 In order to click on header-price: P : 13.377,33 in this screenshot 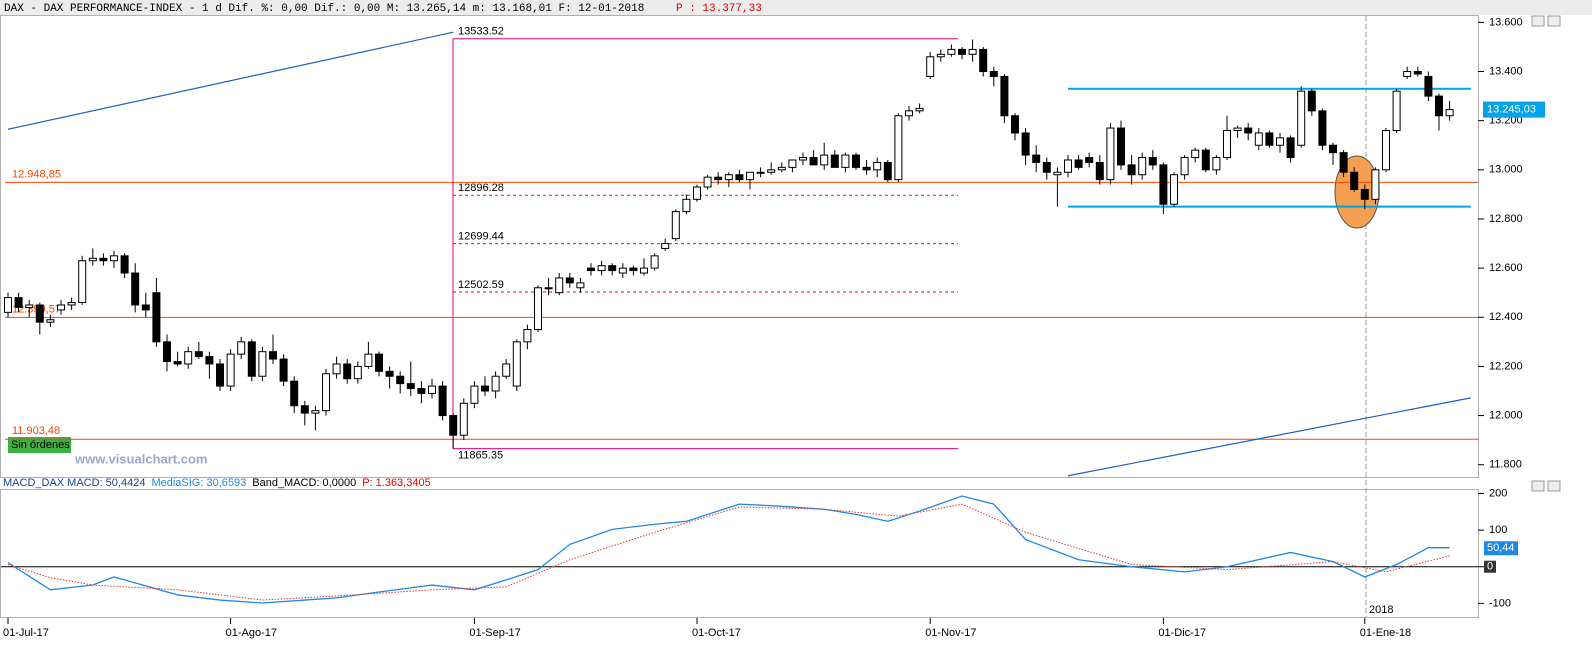, I will do `click(719, 9)`.